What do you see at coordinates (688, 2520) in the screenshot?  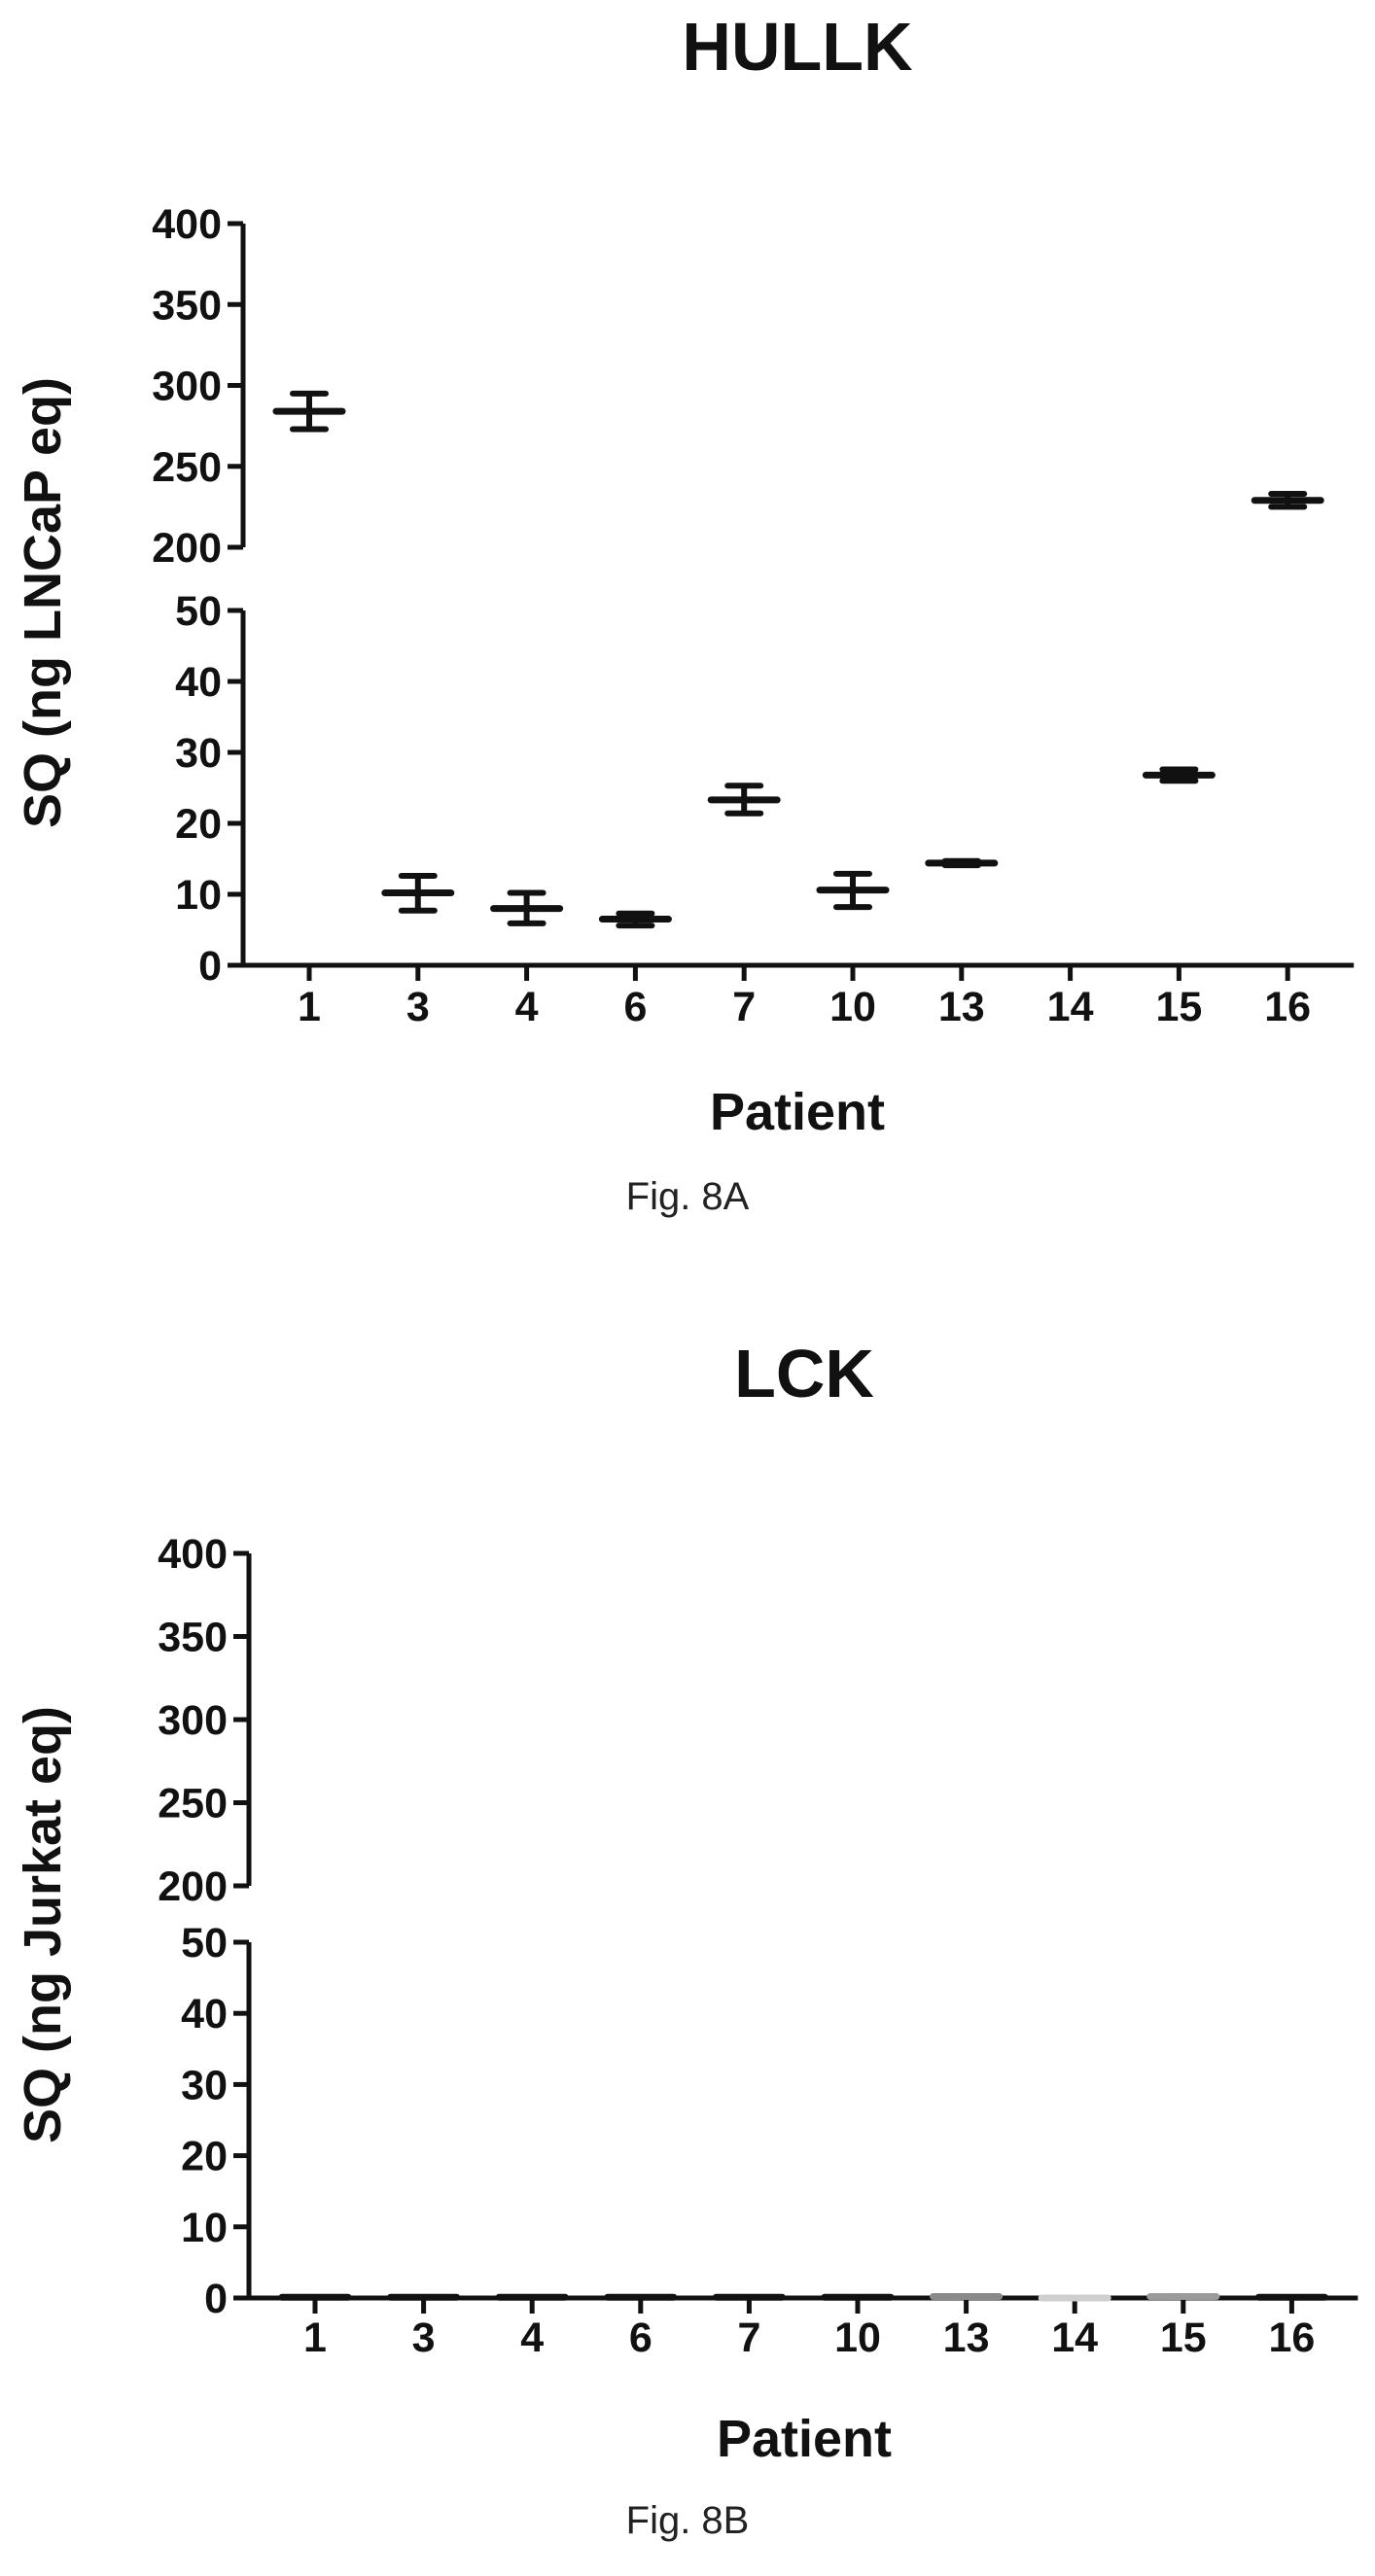 I see `figure-caption: Fig. 8B` at bounding box center [688, 2520].